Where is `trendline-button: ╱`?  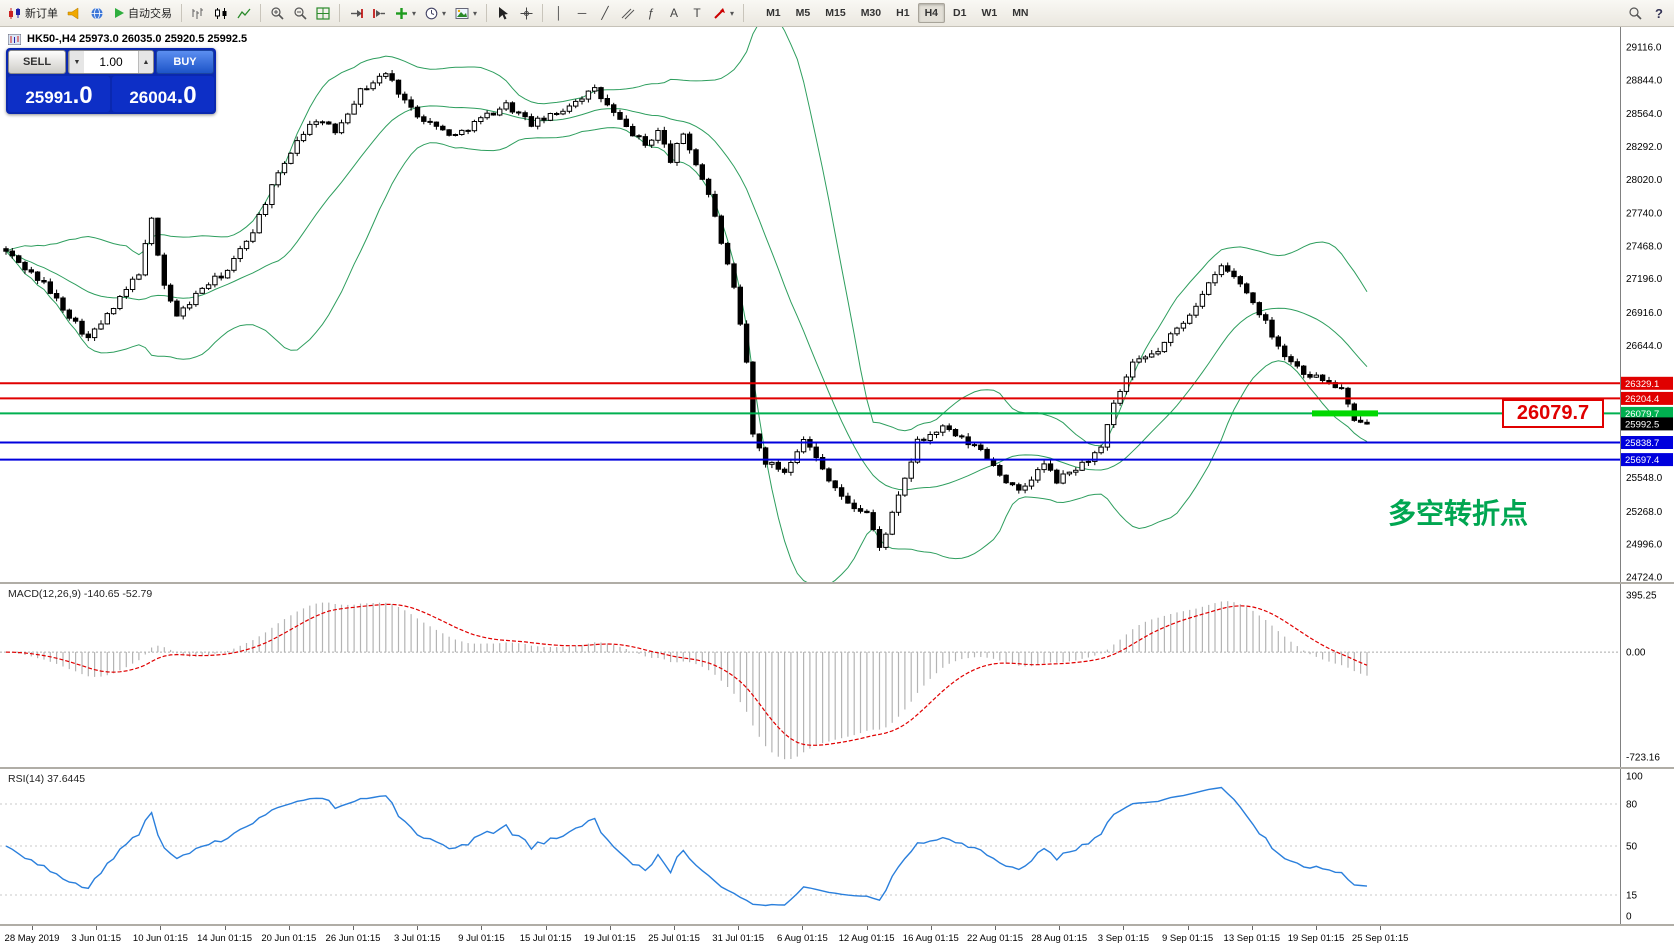 trendline-button: ╱ is located at coordinates (605, 13).